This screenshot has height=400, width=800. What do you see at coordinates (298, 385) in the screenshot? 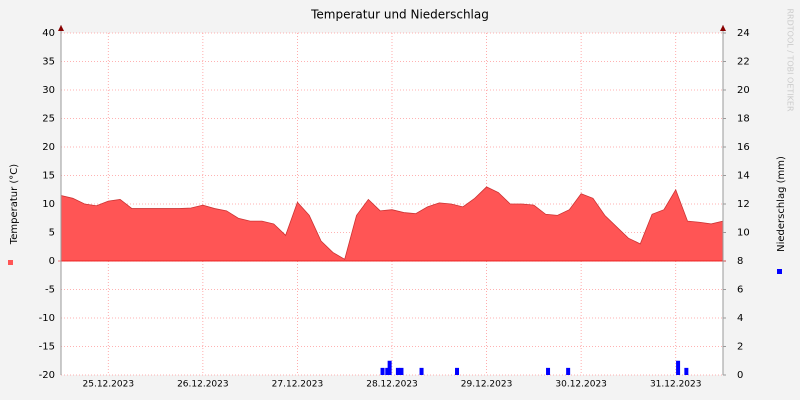
I see `x-tick-label: 27.12.2023` at bounding box center [298, 385].